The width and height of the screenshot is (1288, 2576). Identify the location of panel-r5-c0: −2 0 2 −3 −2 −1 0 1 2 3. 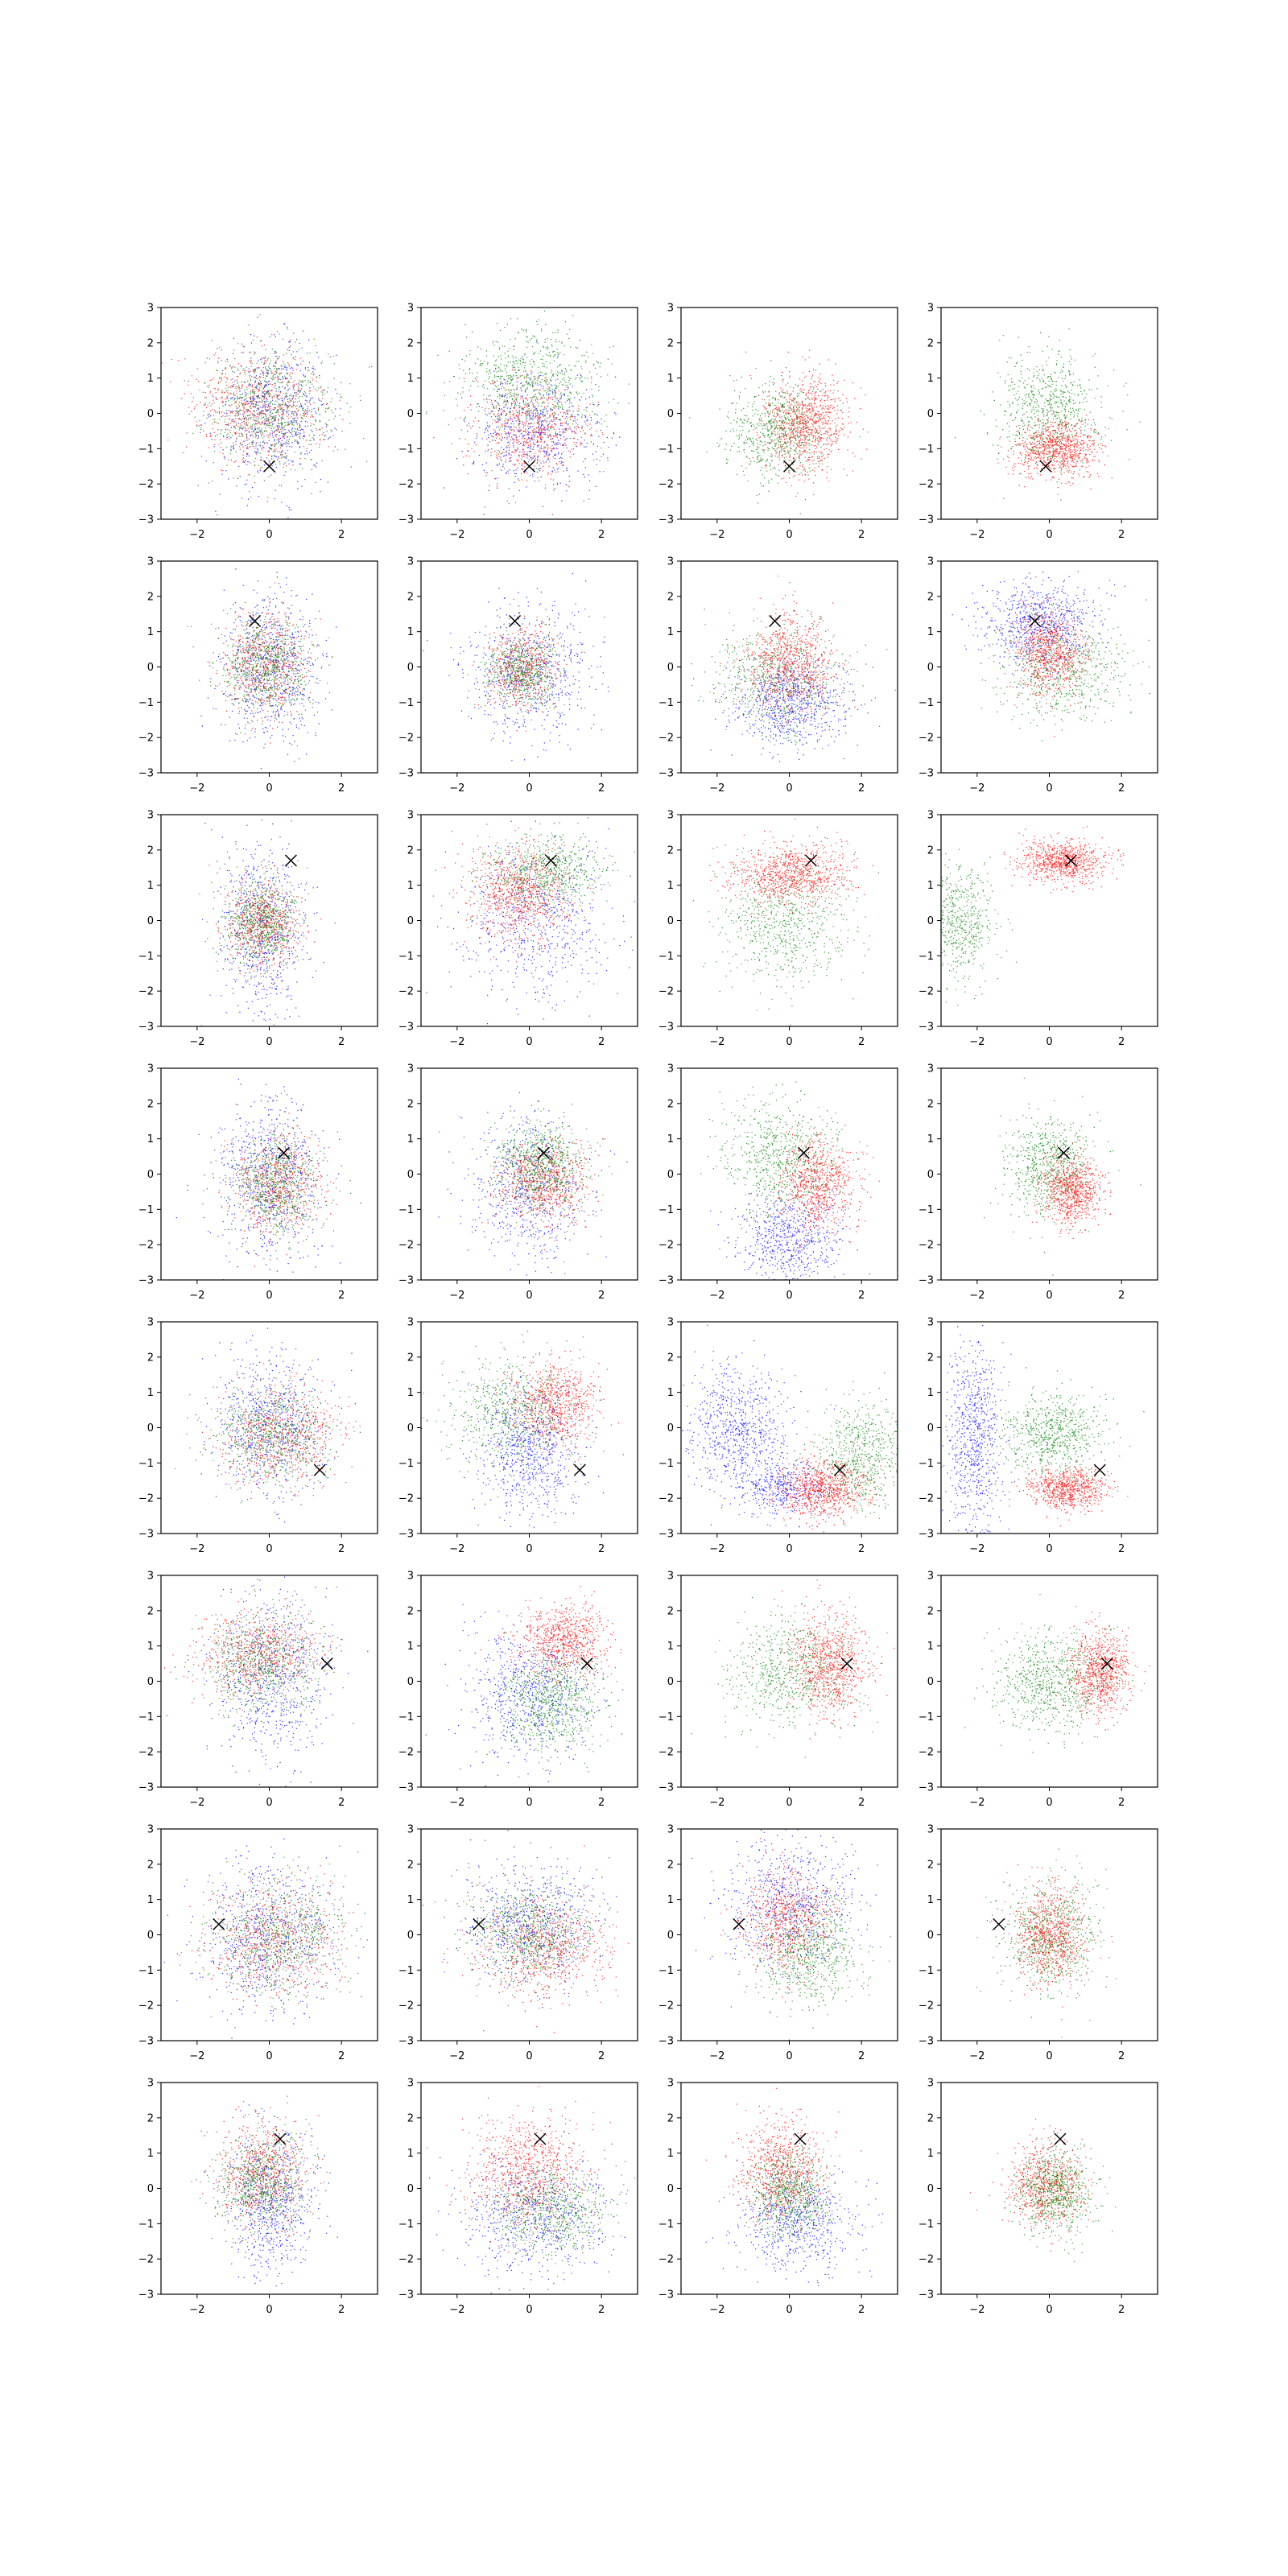
(258, 1690).